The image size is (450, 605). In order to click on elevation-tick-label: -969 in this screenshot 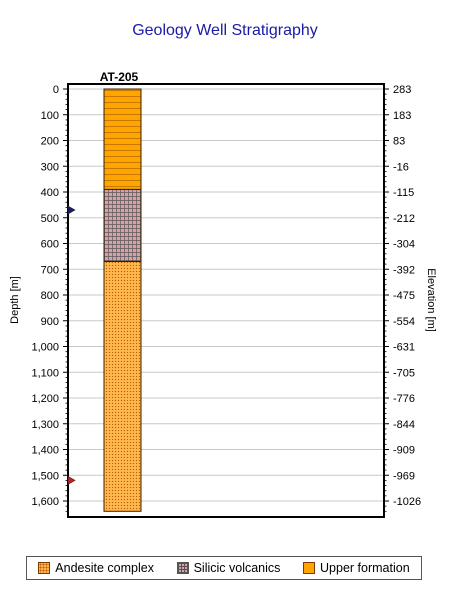, I will do `click(404, 476)`.